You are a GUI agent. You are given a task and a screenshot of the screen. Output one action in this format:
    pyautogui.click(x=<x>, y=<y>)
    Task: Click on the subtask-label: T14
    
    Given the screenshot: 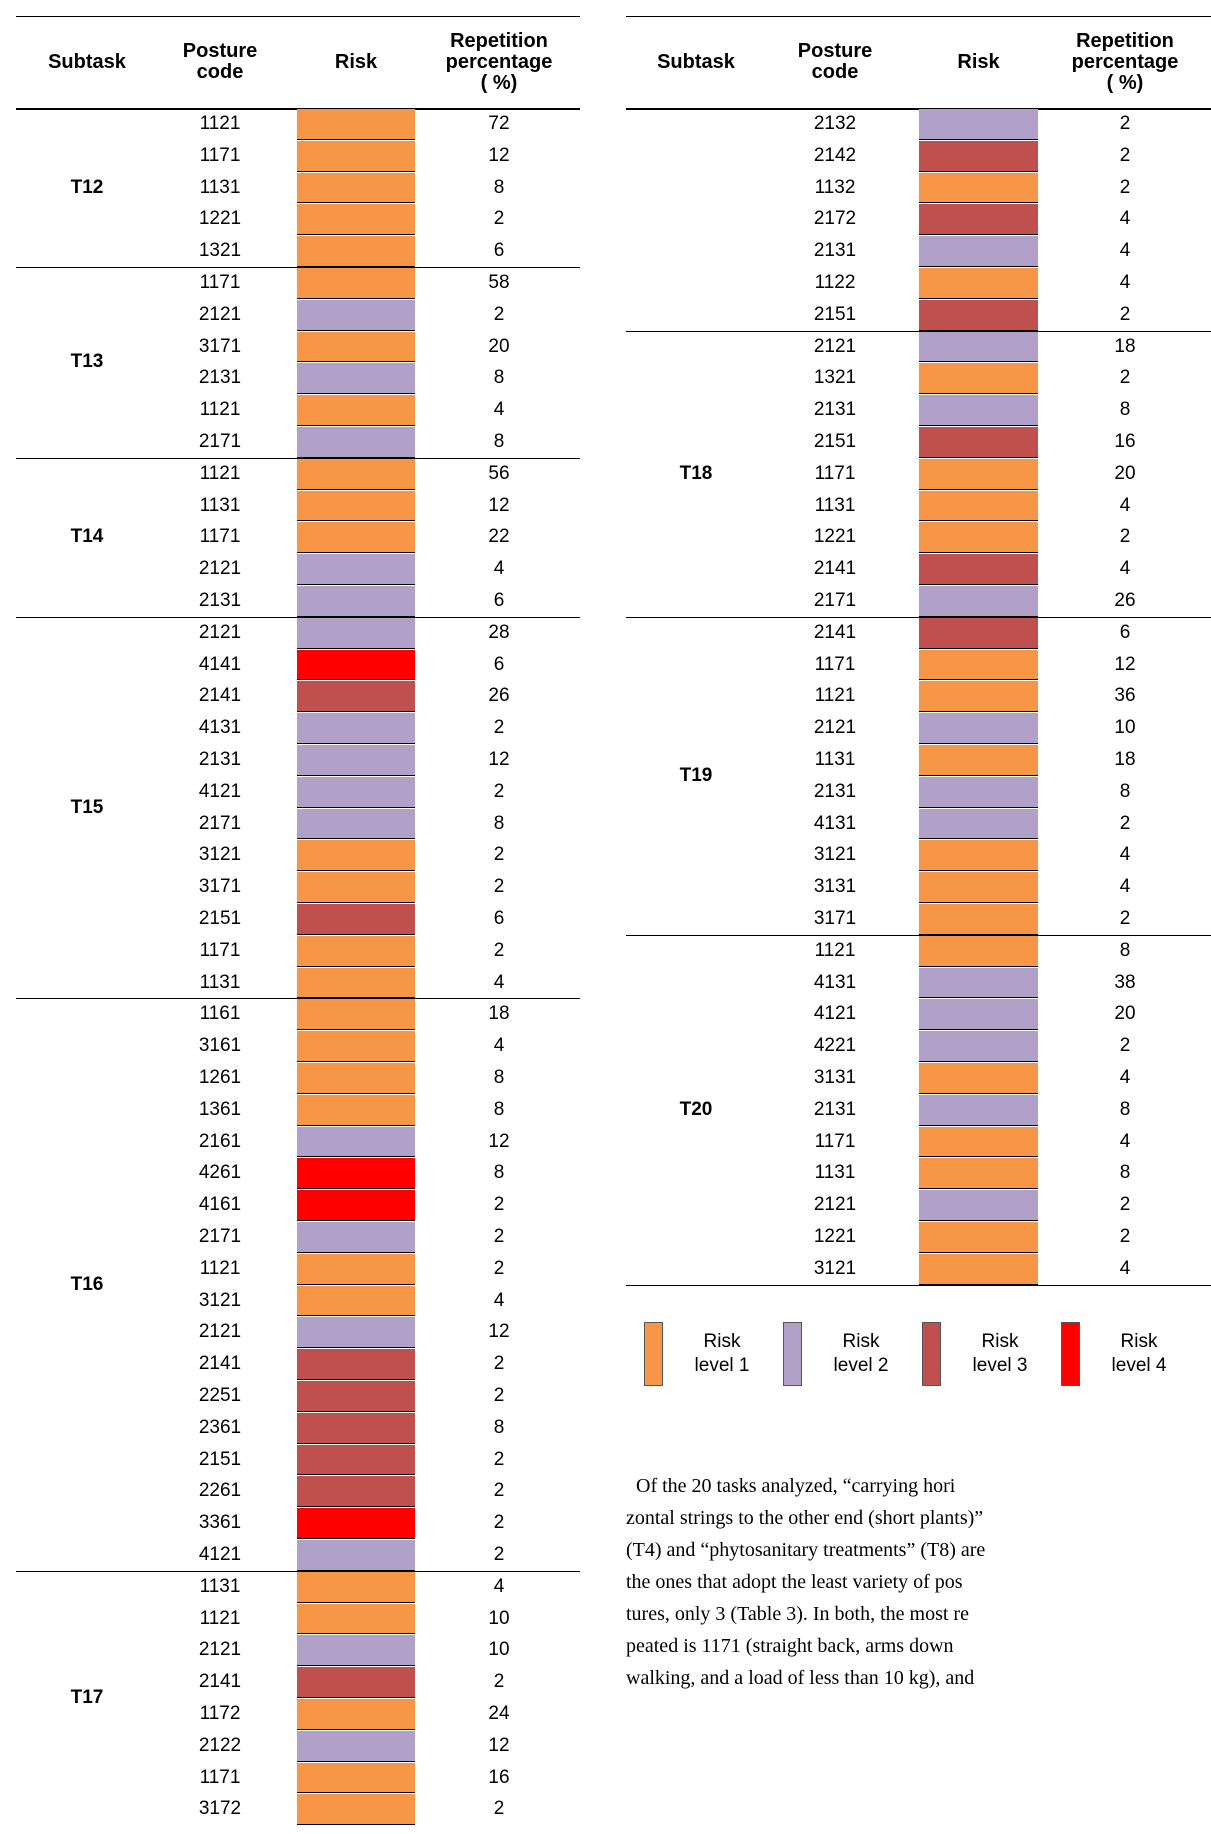 What is the action you would take?
    pyautogui.click(x=87, y=537)
    